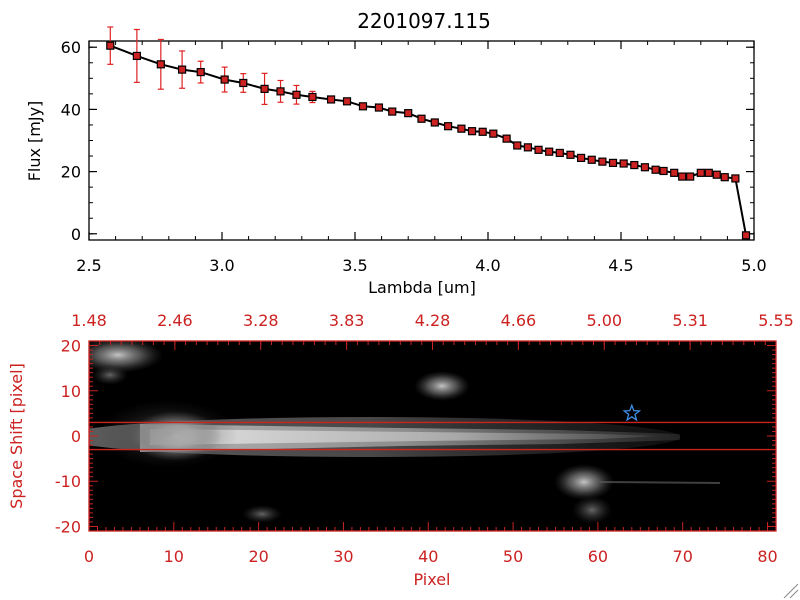 The width and height of the screenshot is (800, 600). I want to click on spectrum-y-tick-label: 40, so click(71, 109).